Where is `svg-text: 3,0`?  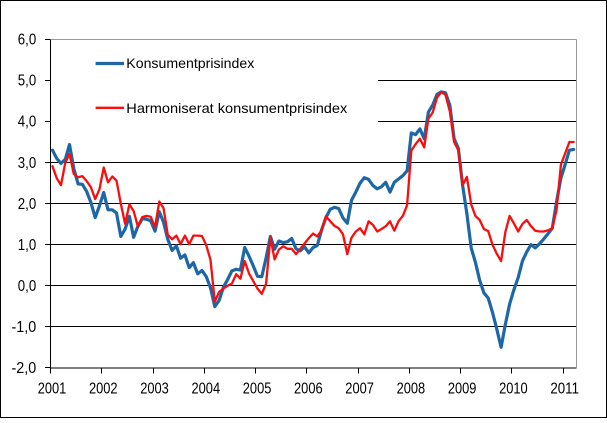
svg-text: 3,0 is located at coordinates (27, 163).